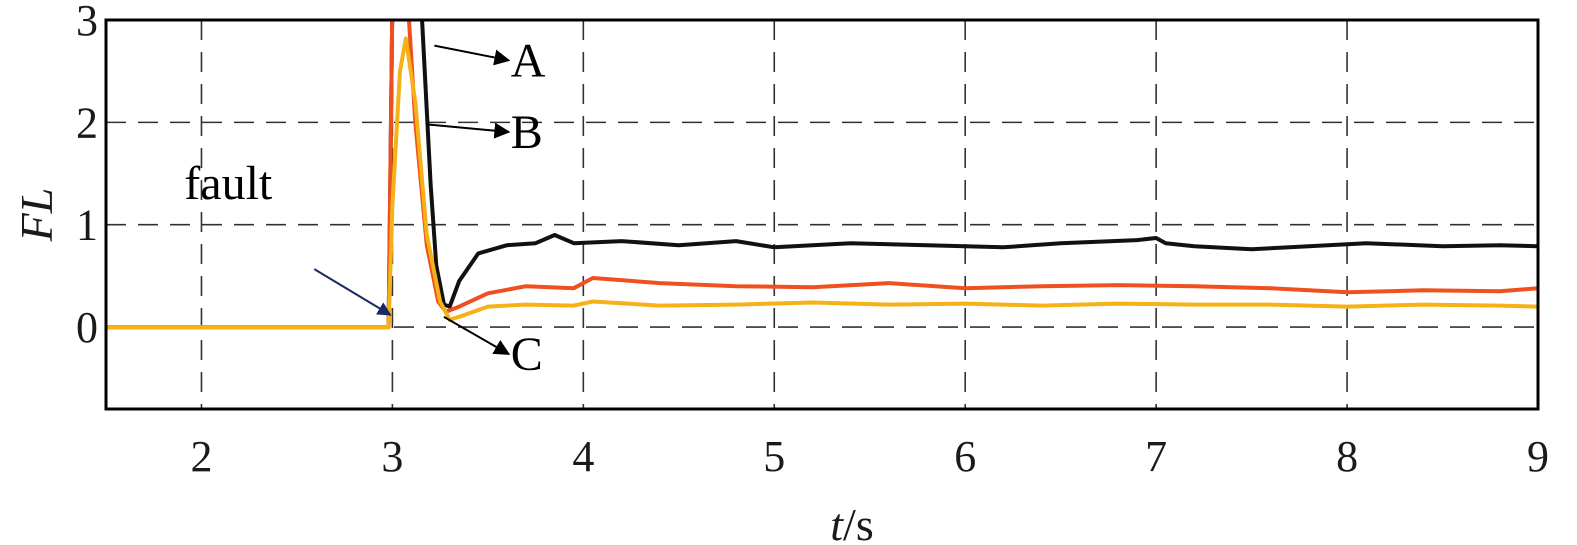  What do you see at coordinates (528, 60) in the screenshot?
I see `annotation-label-a: A` at bounding box center [528, 60].